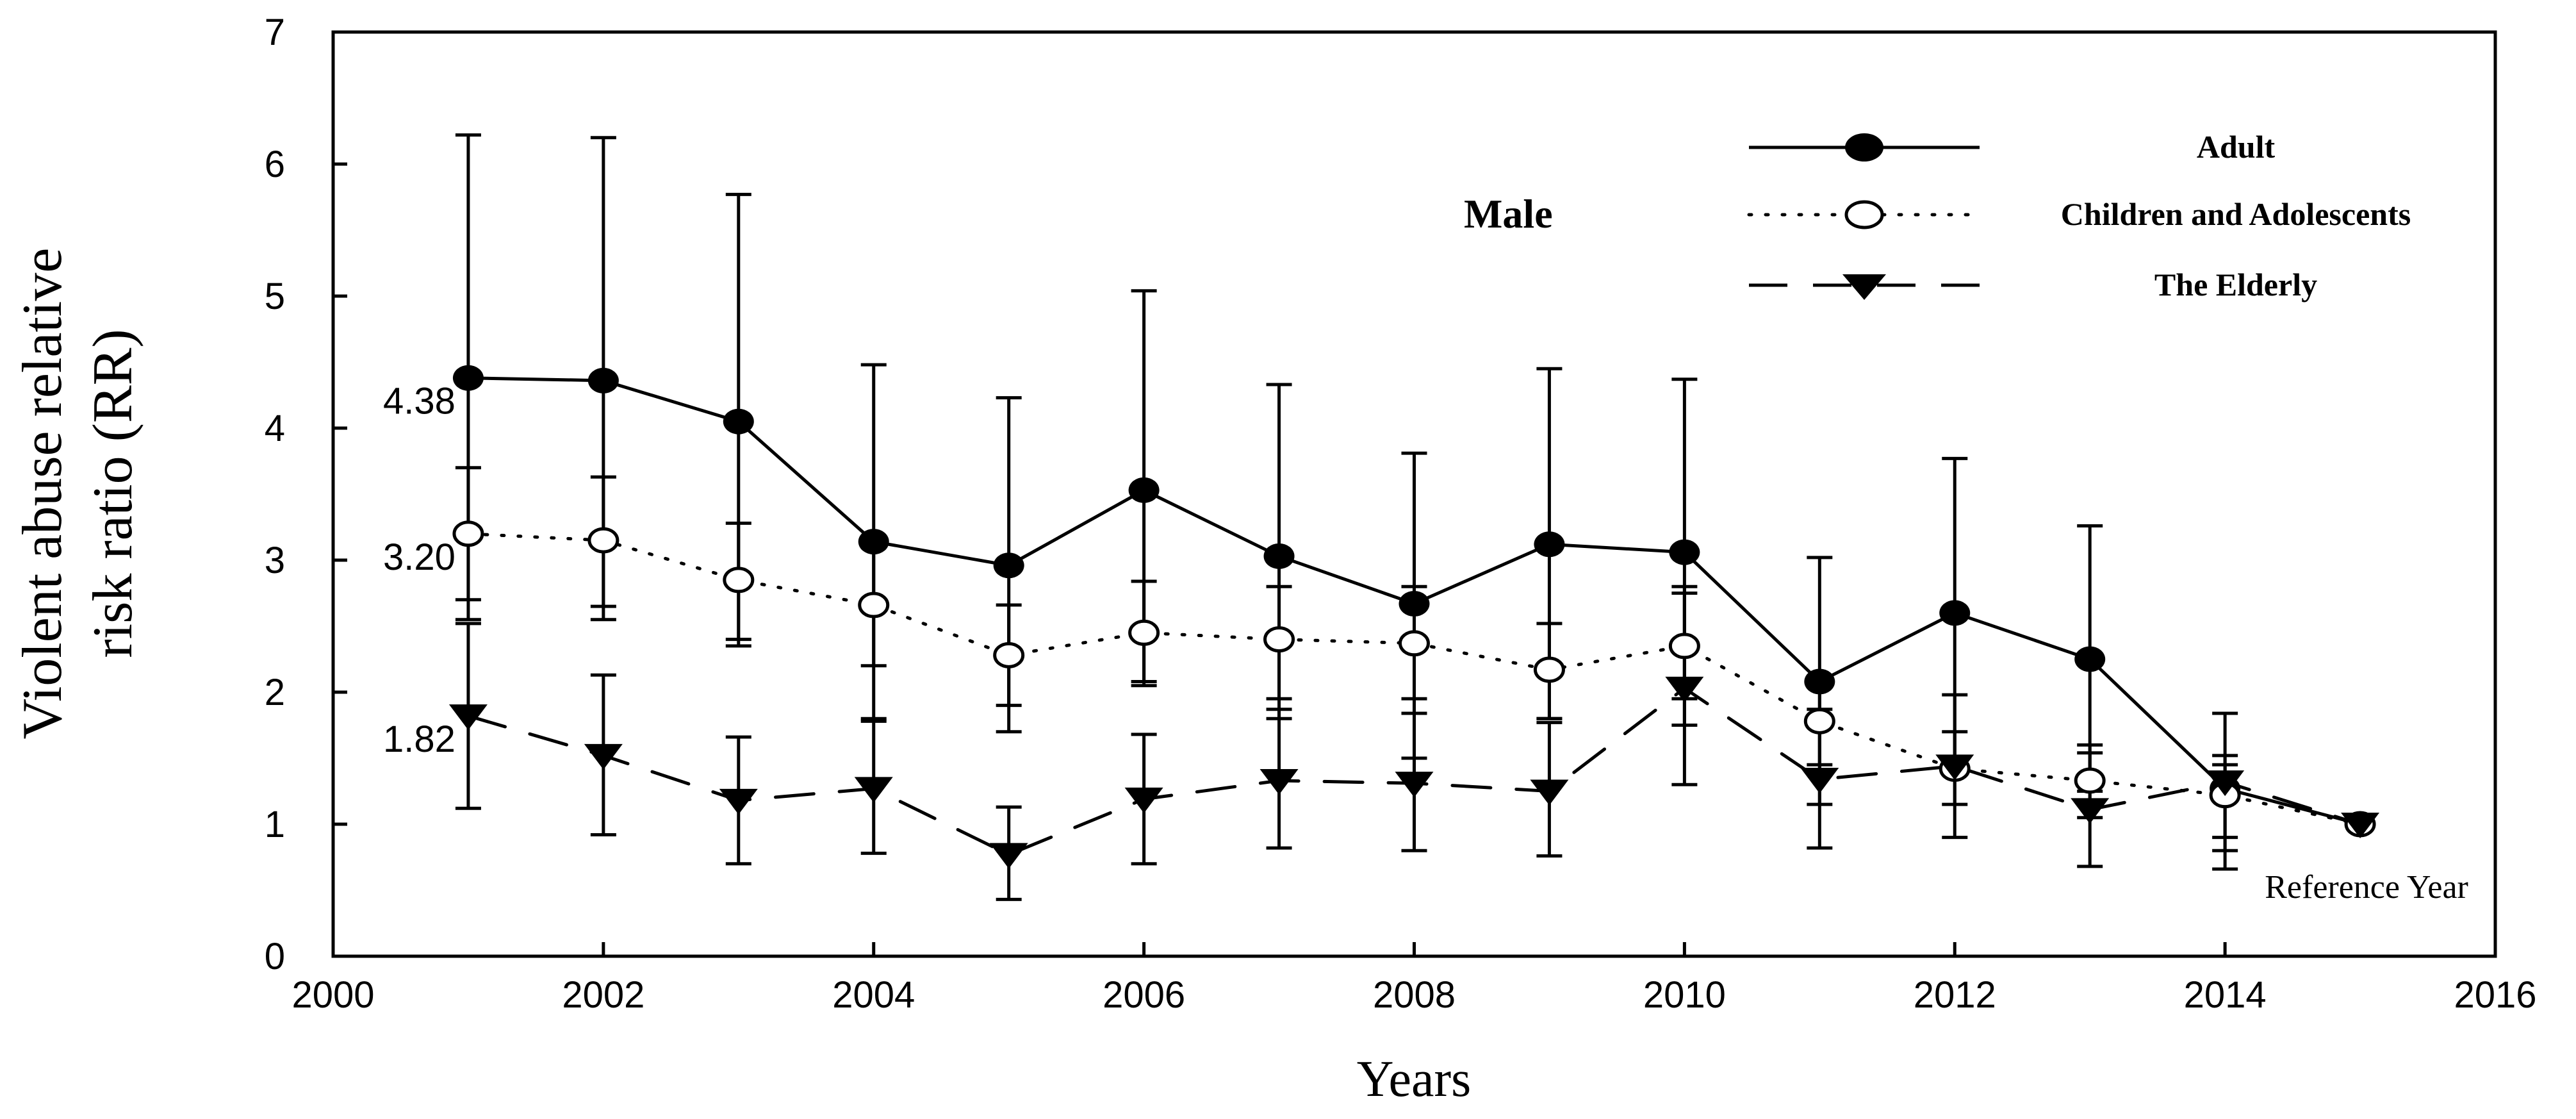  What do you see at coordinates (332, 995) in the screenshot?
I see `x-tick-label: 2000` at bounding box center [332, 995].